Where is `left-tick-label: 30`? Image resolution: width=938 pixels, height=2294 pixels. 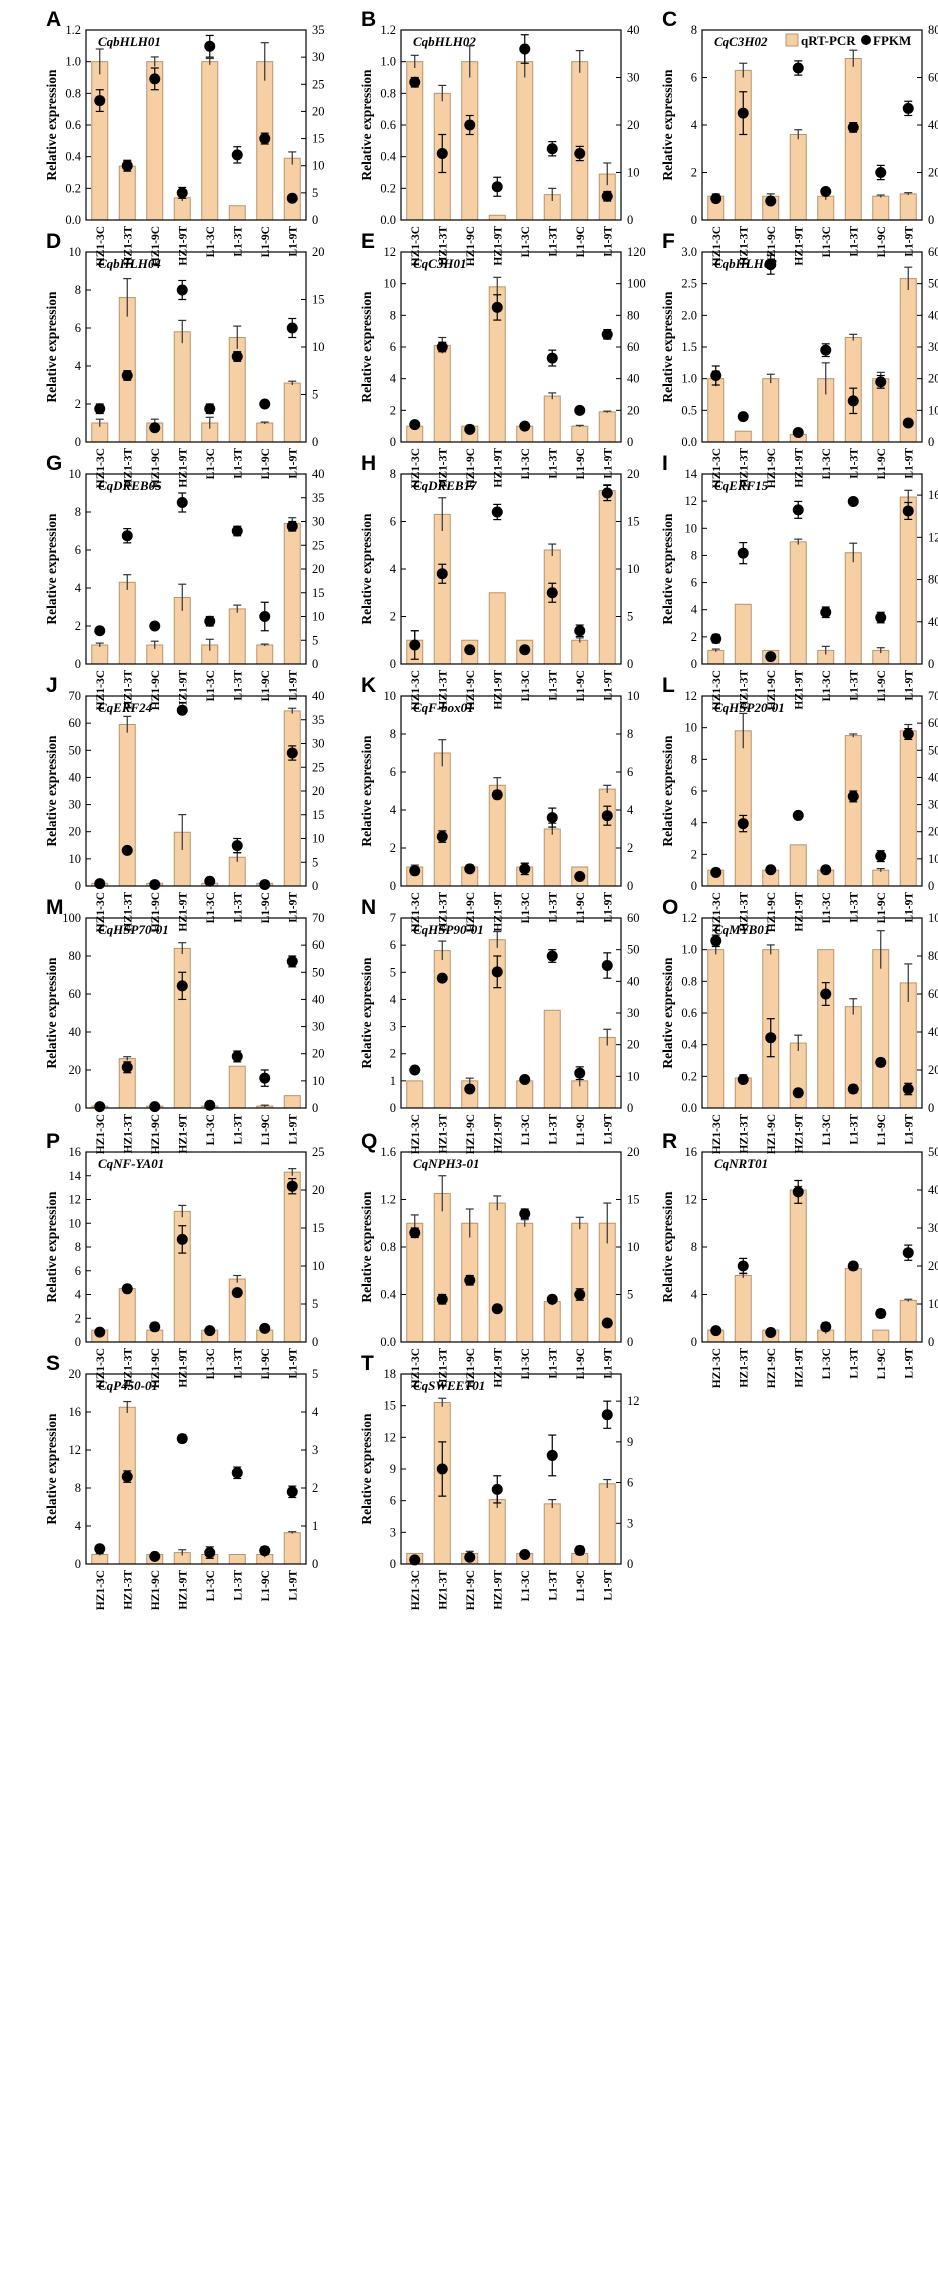
left-tick-label: 30 is located at coordinates (75, 805).